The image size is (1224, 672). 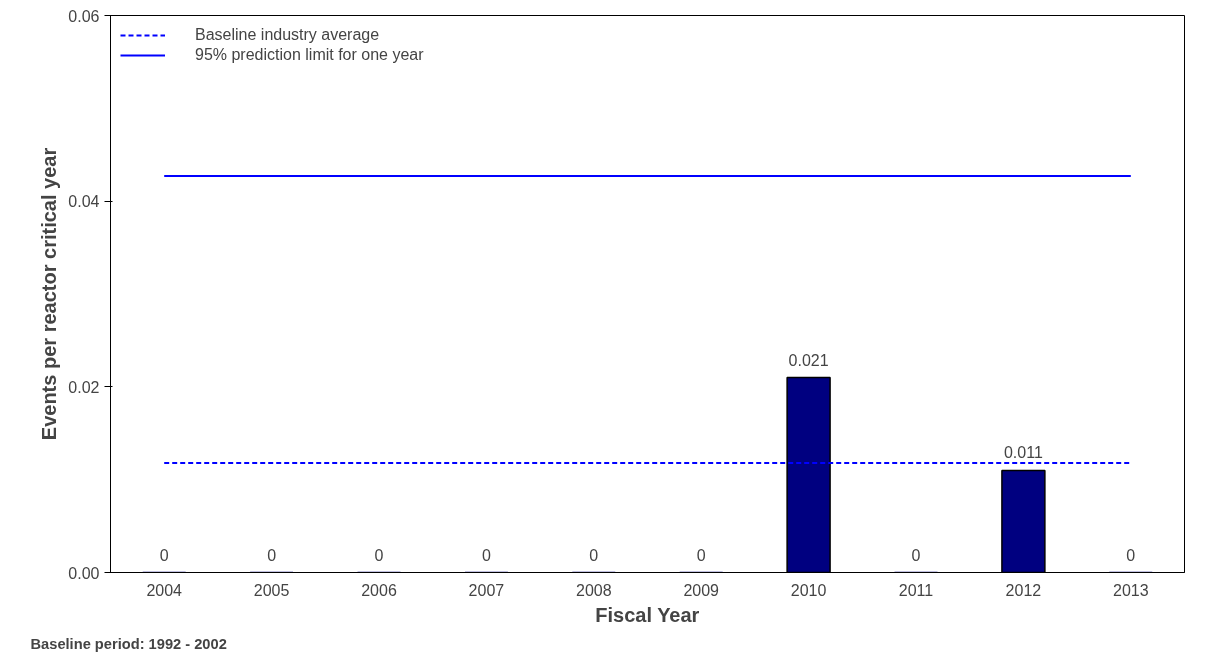 What do you see at coordinates (1023, 453) in the screenshot?
I see `data-label: 0.011` at bounding box center [1023, 453].